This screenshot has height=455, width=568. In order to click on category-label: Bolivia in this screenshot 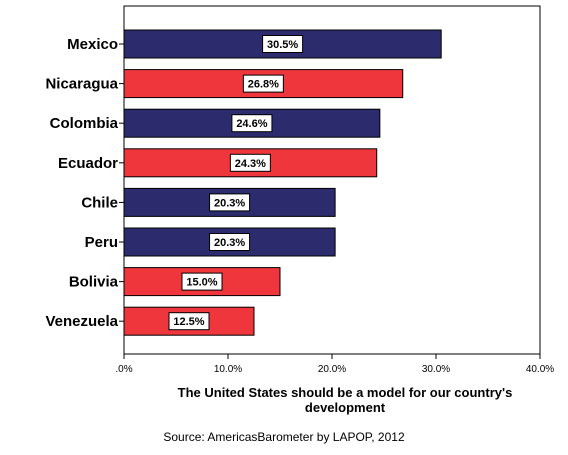, I will do `click(94, 282)`.